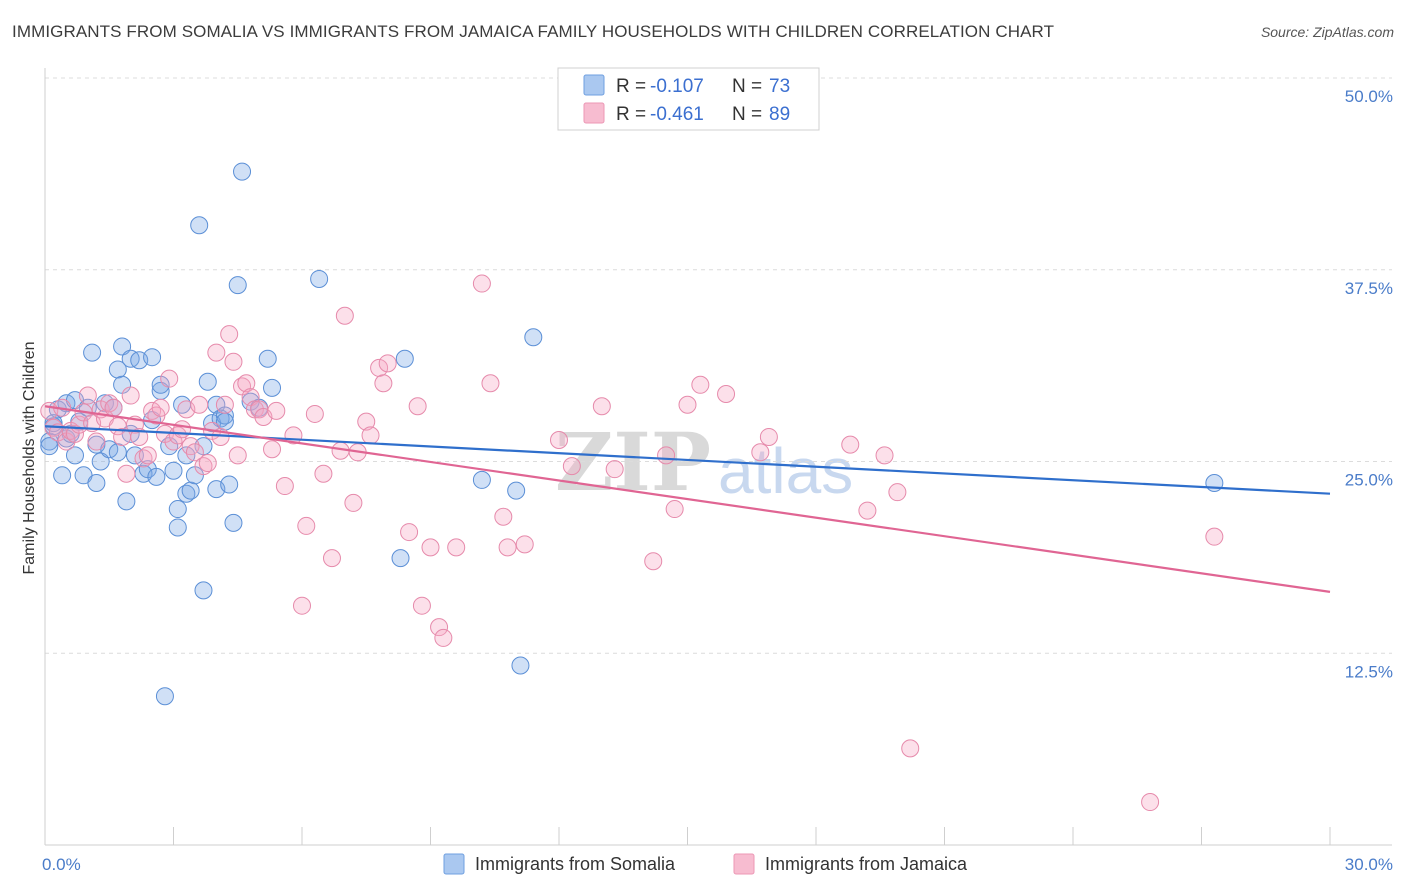 The width and height of the screenshot is (1406, 892). Describe the element at coordinates (747, 114) in the screenshot. I see `legend-n-label-jamaica: N =` at that location.